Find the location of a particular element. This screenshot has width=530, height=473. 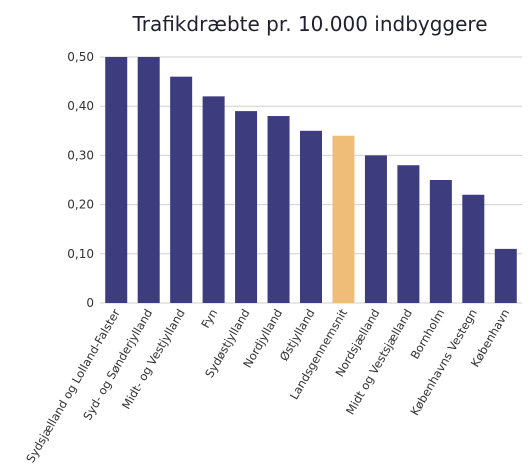

x-category-label: Fyn is located at coordinates (209, 319).